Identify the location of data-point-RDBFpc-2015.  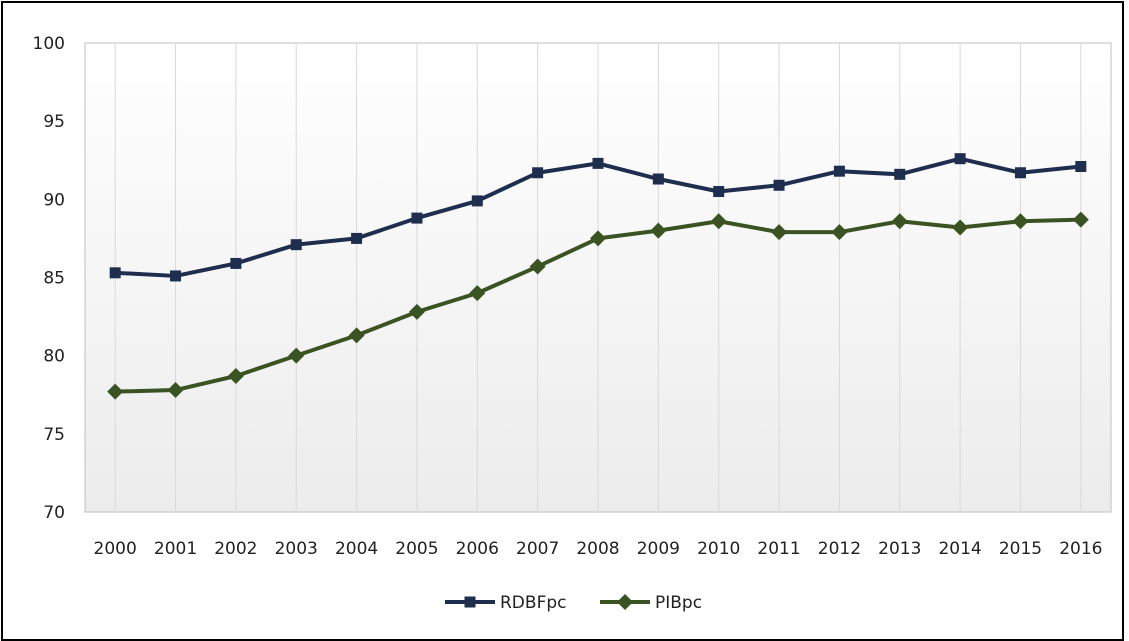
(1020, 173).